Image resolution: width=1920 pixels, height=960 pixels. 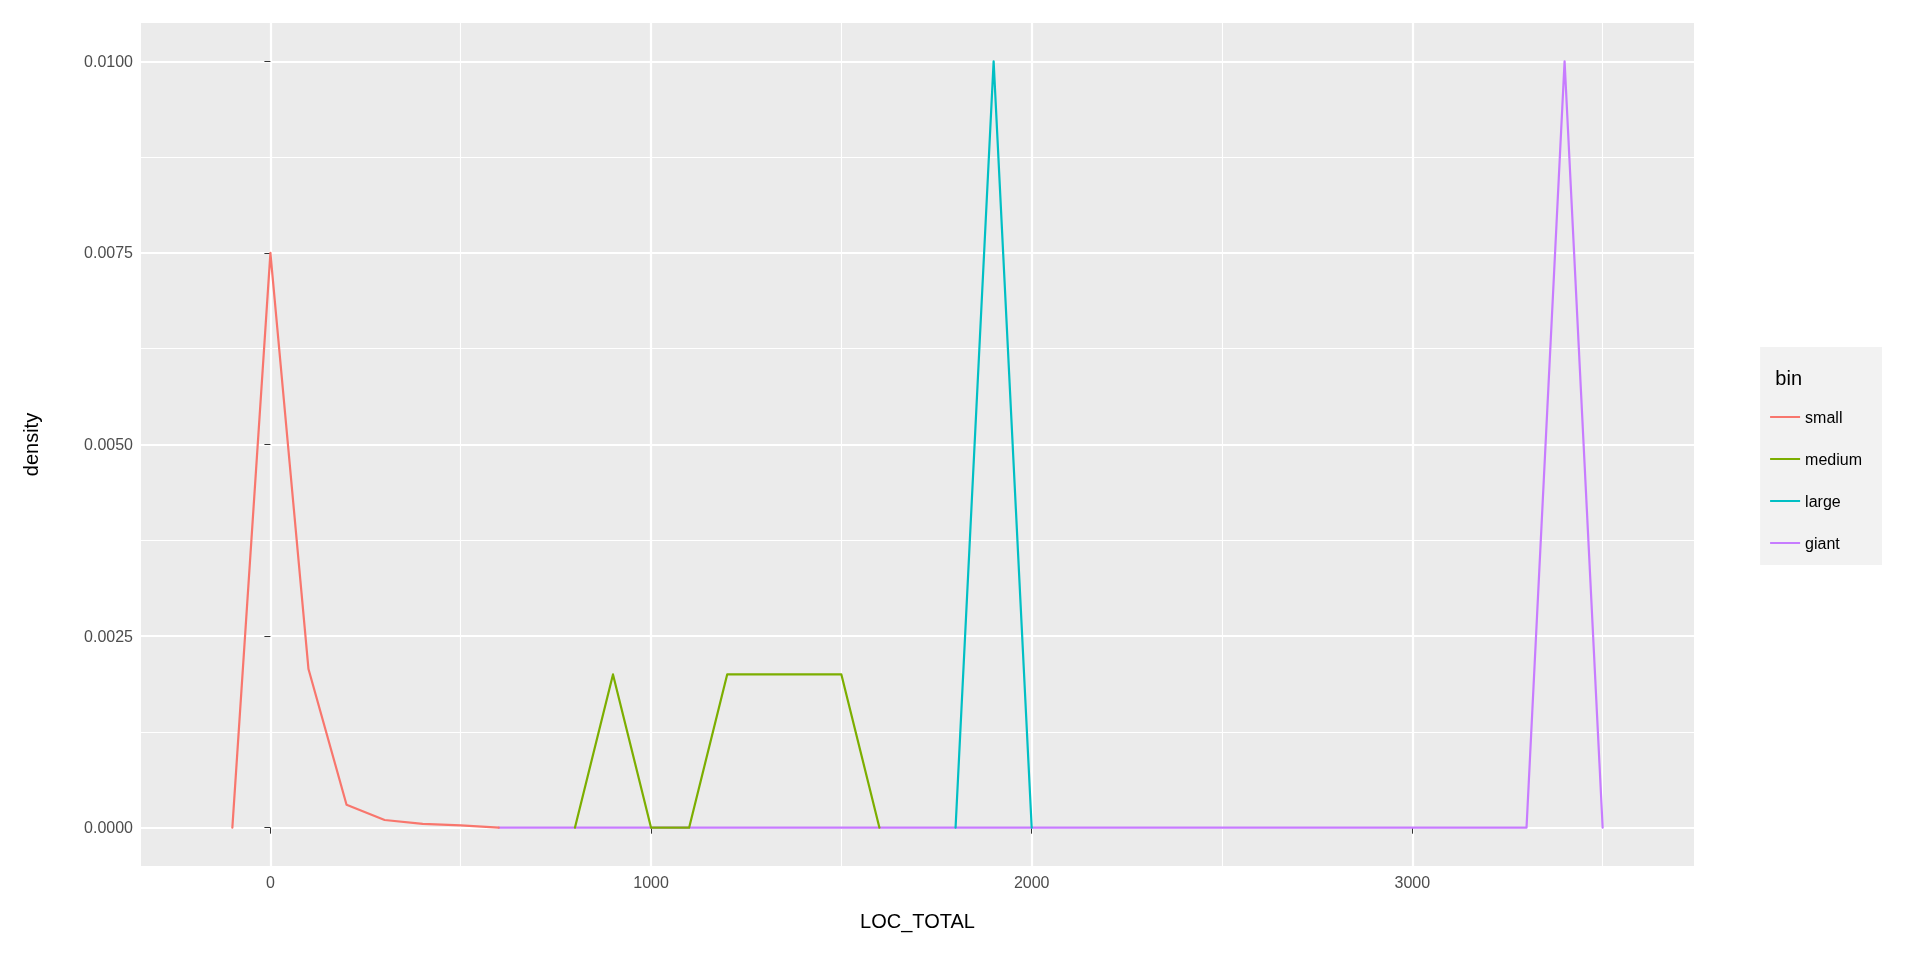 What do you see at coordinates (109, 61) in the screenshot?
I see `y-tick-label: 0.0100` at bounding box center [109, 61].